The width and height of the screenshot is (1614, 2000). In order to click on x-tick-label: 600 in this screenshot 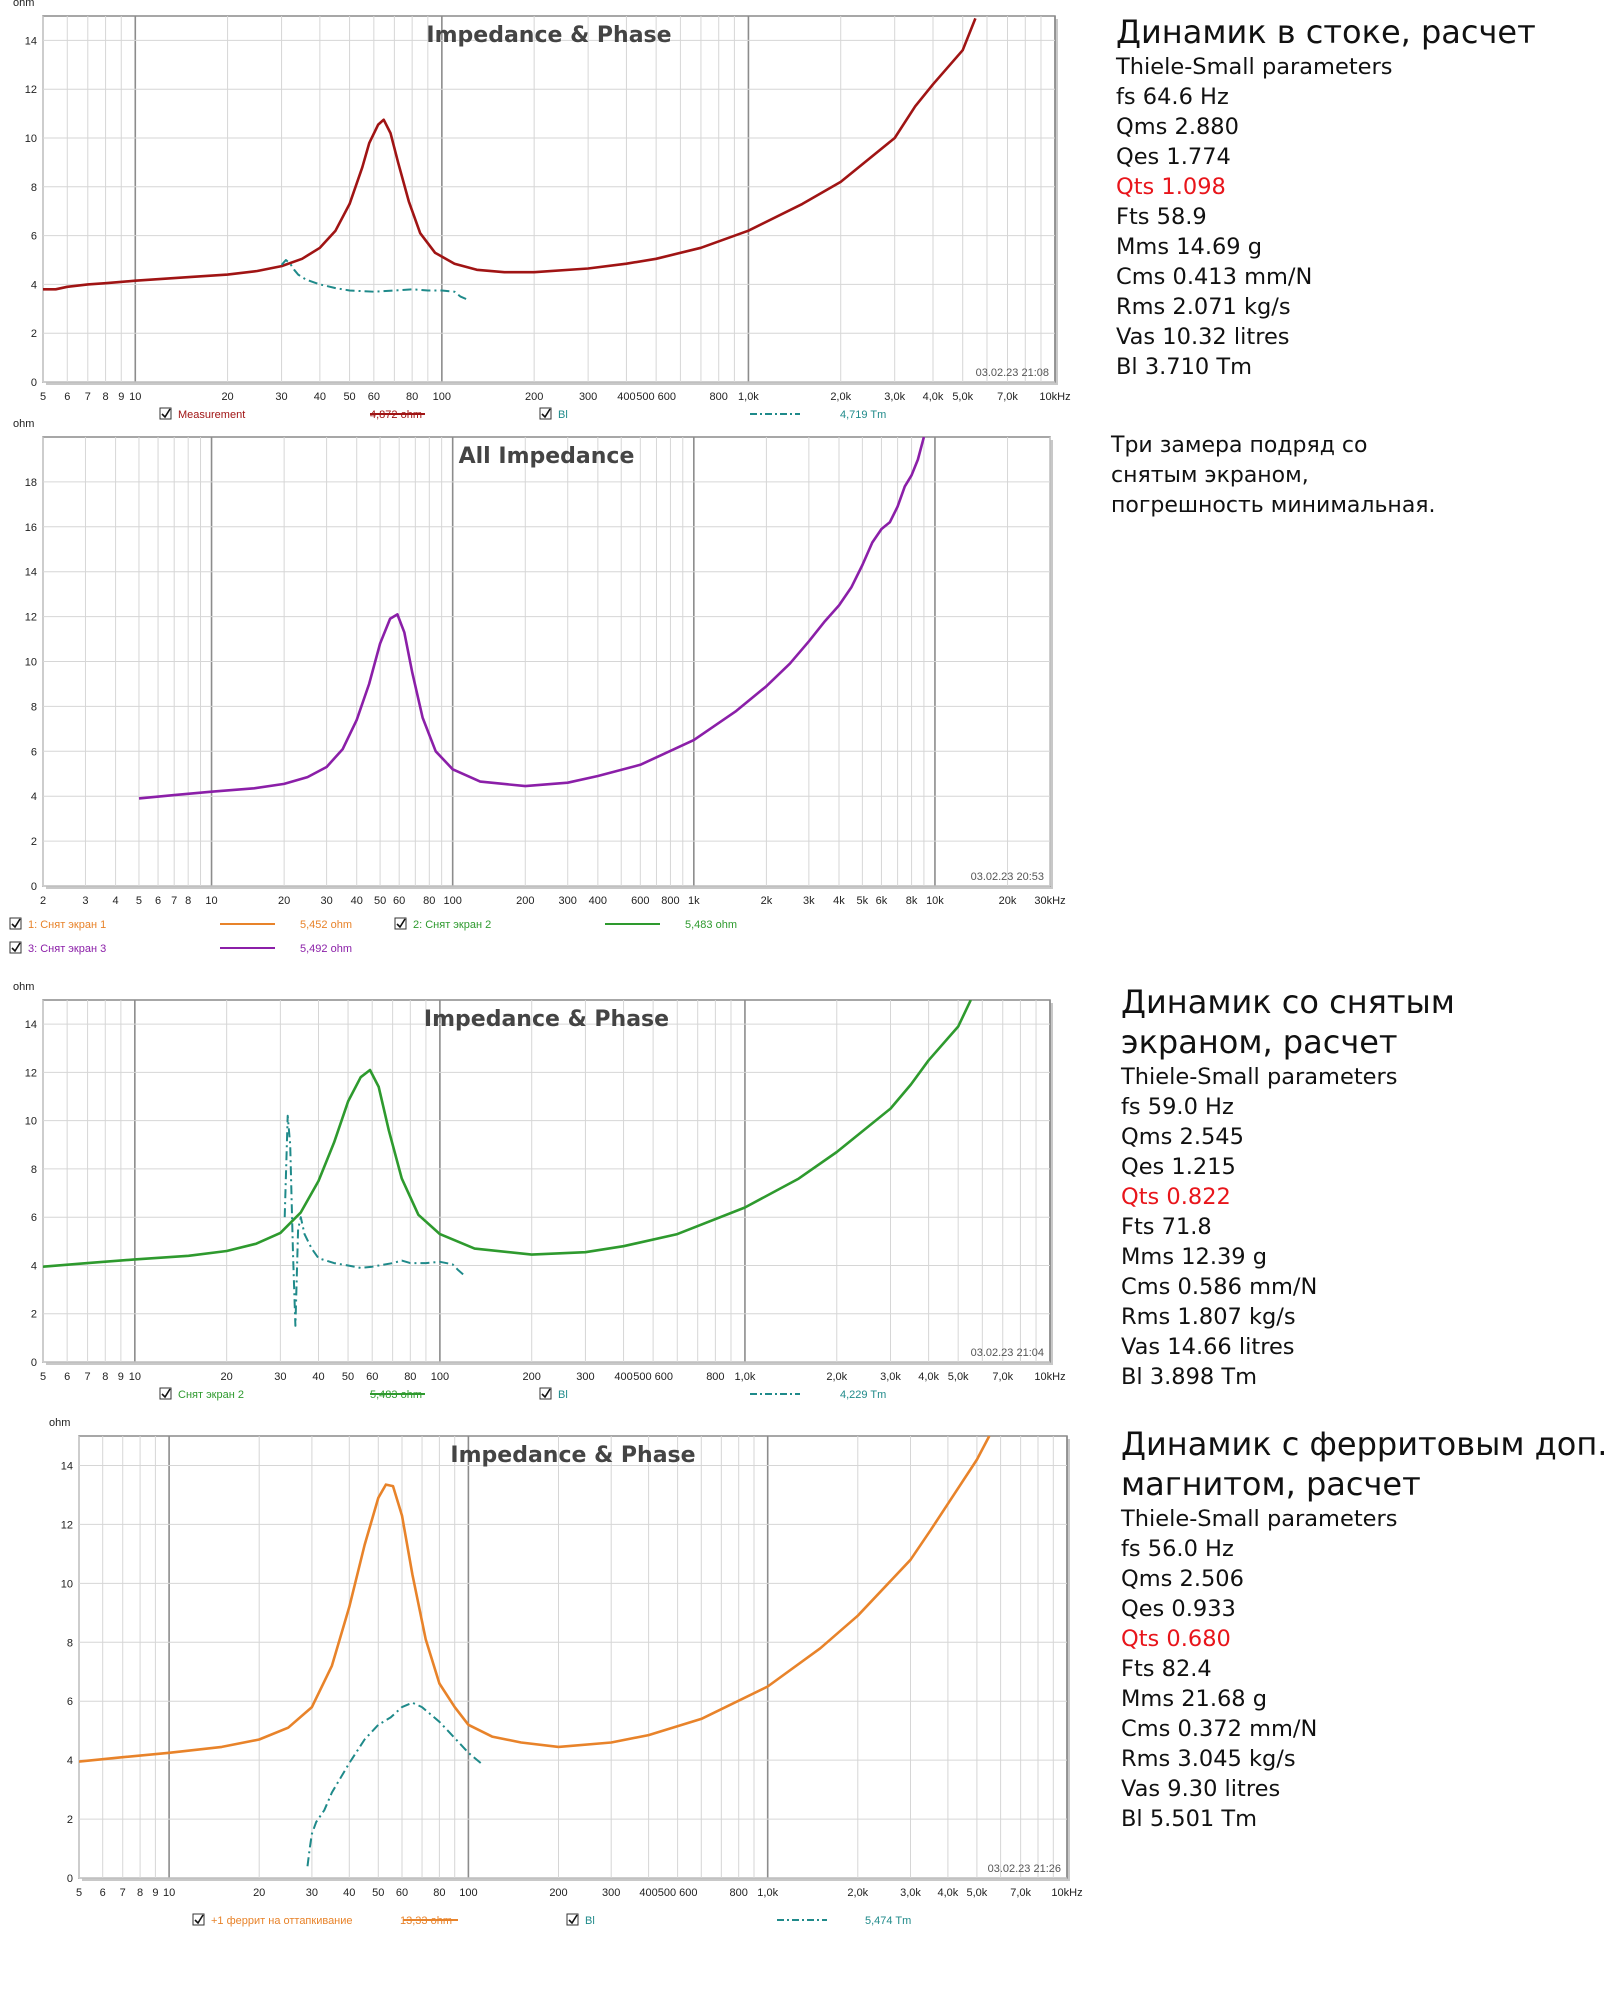, I will do `click(640, 901)`.